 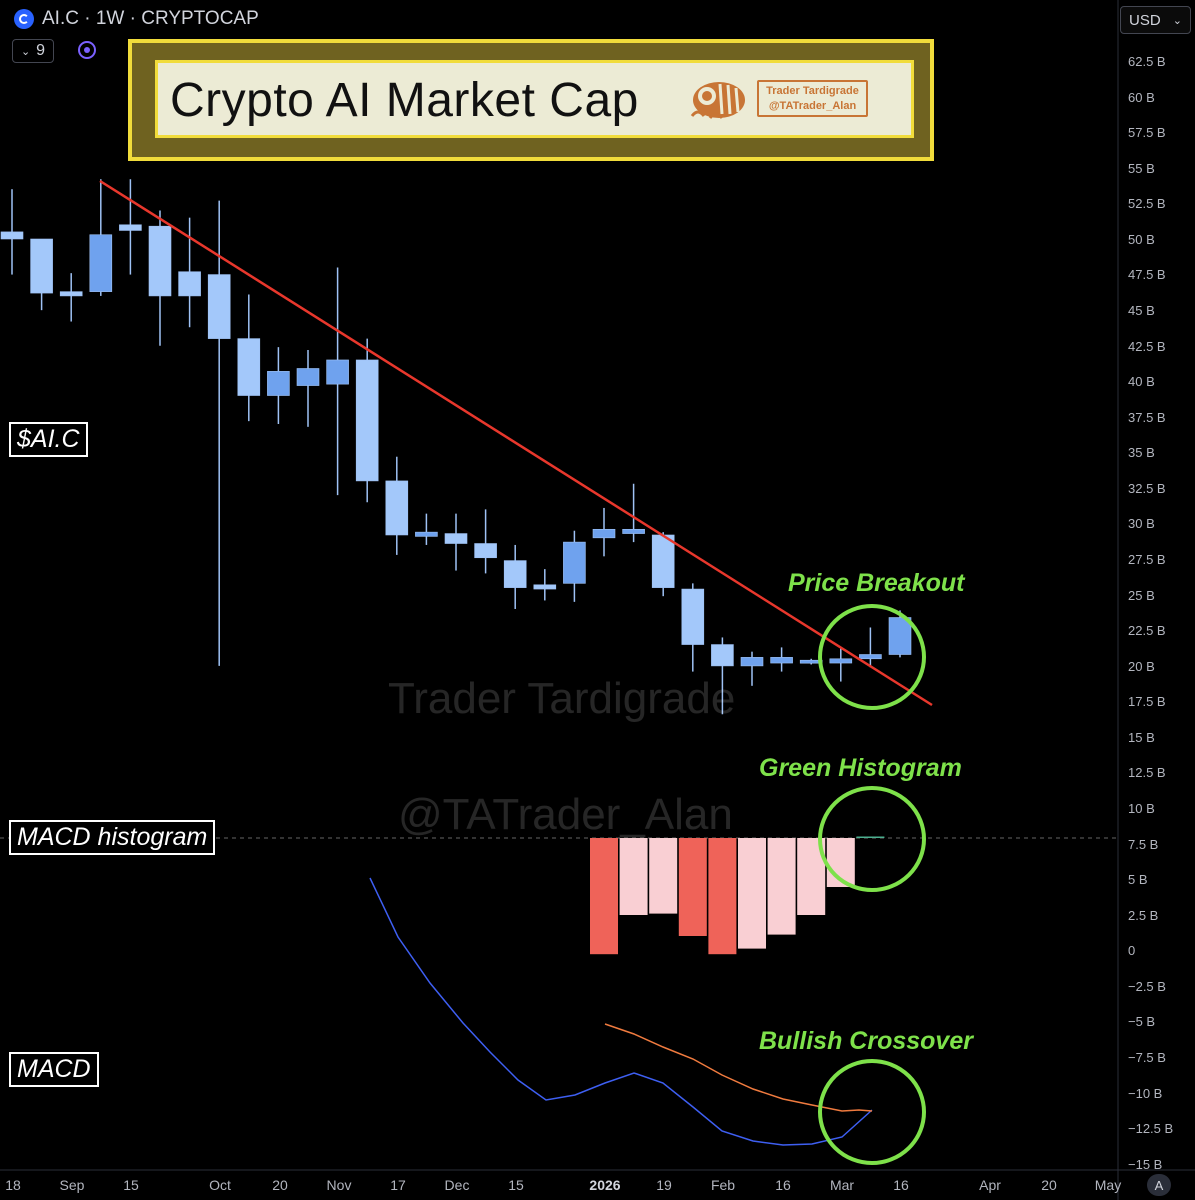 I want to click on time-axis-label: Dec, so click(x=457, y=1185).